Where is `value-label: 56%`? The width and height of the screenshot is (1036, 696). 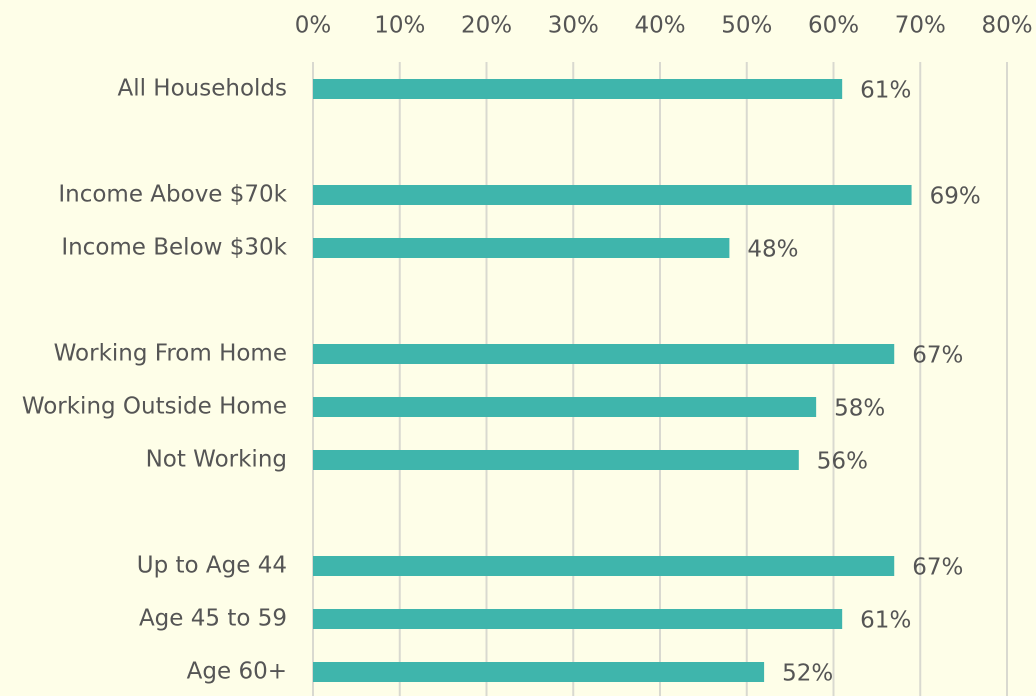 value-label: 56% is located at coordinates (842, 462).